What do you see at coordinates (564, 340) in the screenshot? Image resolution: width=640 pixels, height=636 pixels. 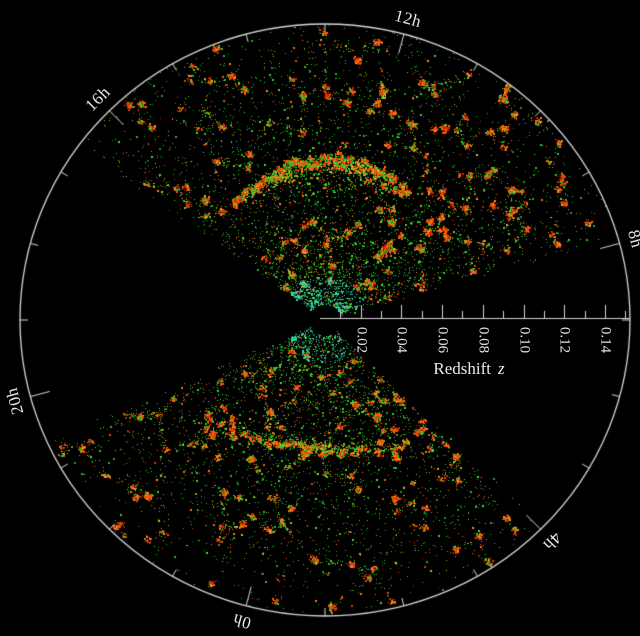 I see `redshift-tick-label-0.12: 0.12` at bounding box center [564, 340].